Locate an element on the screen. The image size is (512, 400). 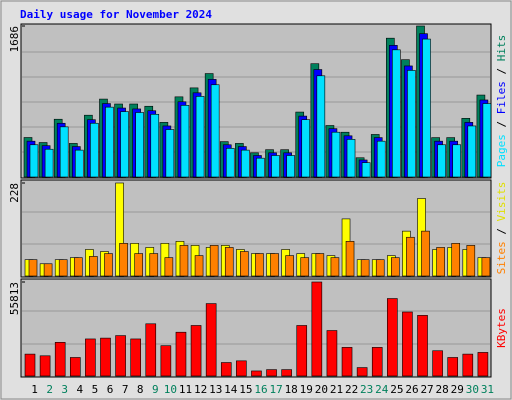
x-tick-label: 1 is located at coordinates (34, 389).